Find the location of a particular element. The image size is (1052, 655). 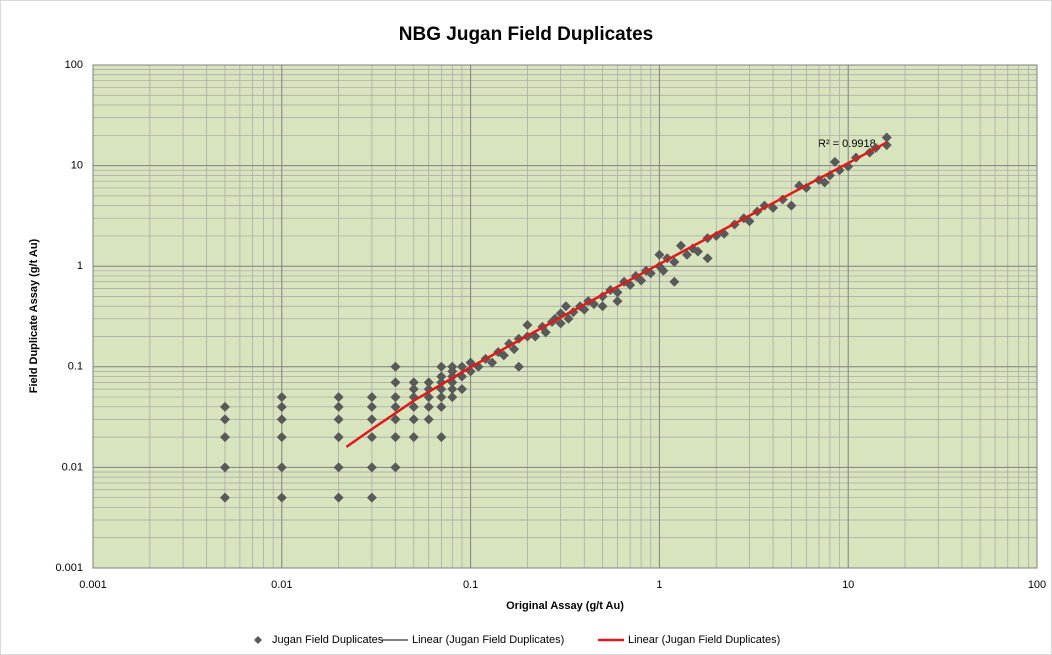

y-tick-label: 1 is located at coordinates (80, 266).